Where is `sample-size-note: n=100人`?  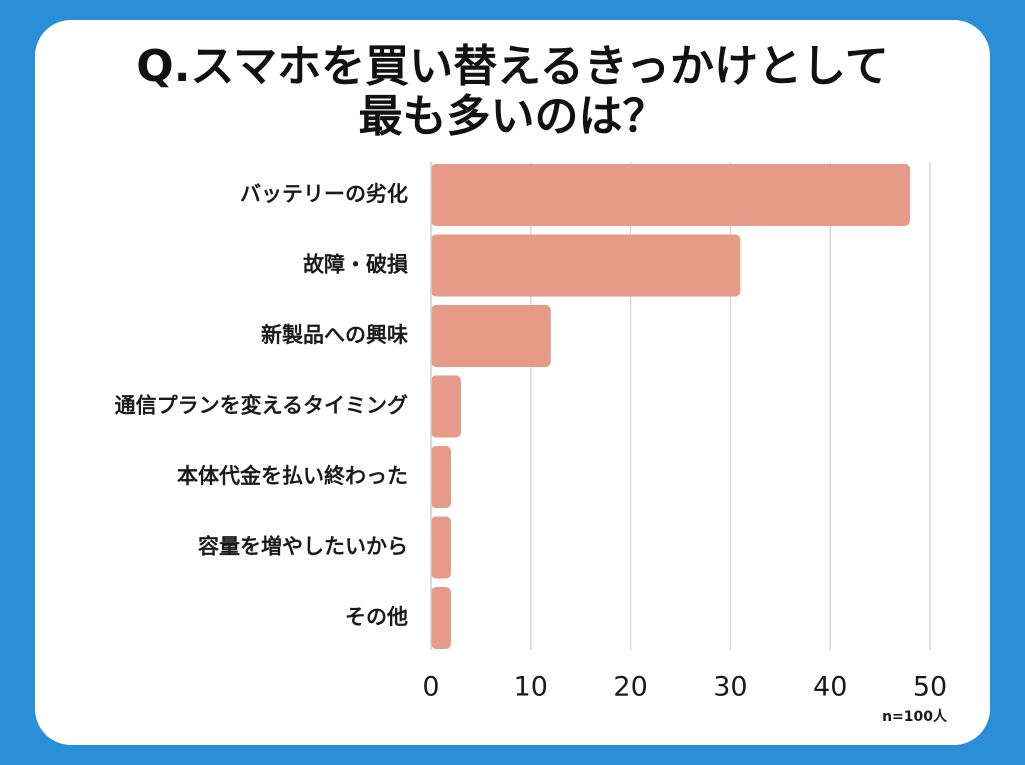 sample-size-note: n=100人 is located at coordinates (914, 717).